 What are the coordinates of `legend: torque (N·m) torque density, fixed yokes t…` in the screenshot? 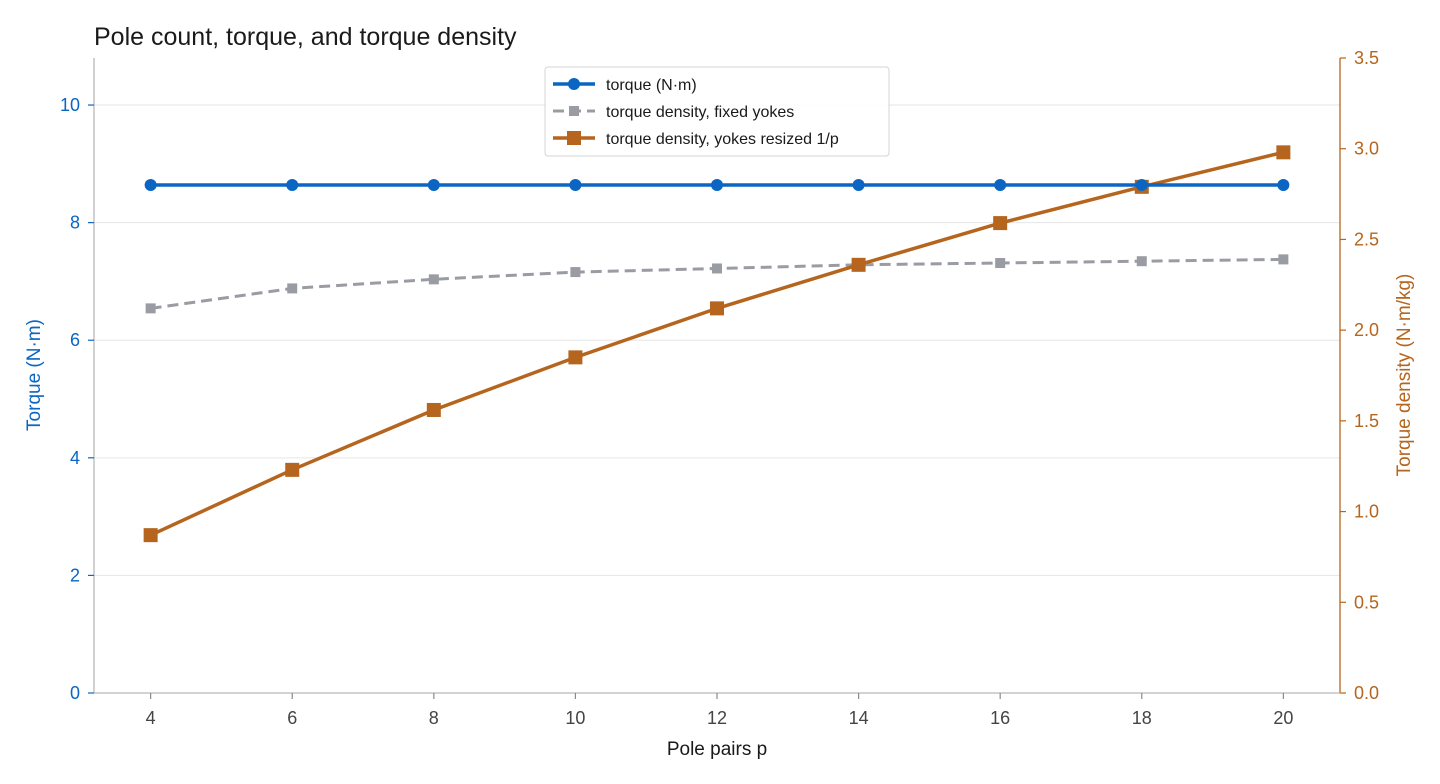 It's located at (717, 111).